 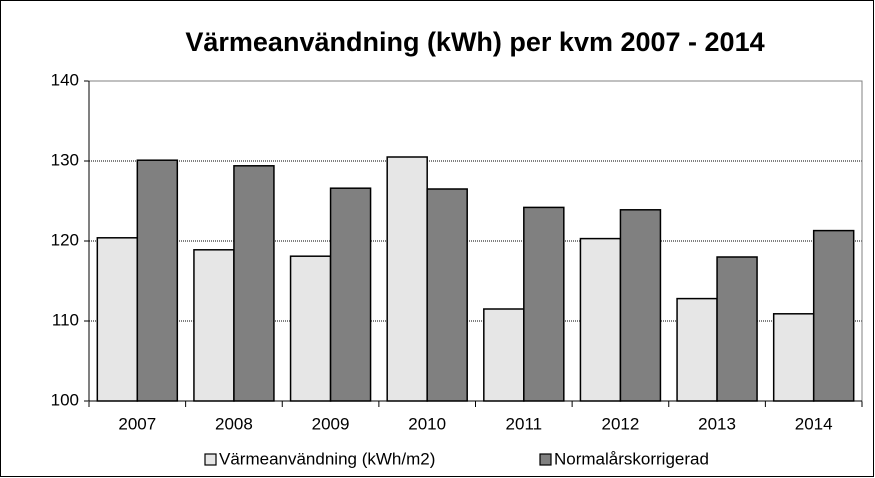 What do you see at coordinates (65, 159) in the screenshot?
I see `y-tick-label: 130` at bounding box center [65, 159].